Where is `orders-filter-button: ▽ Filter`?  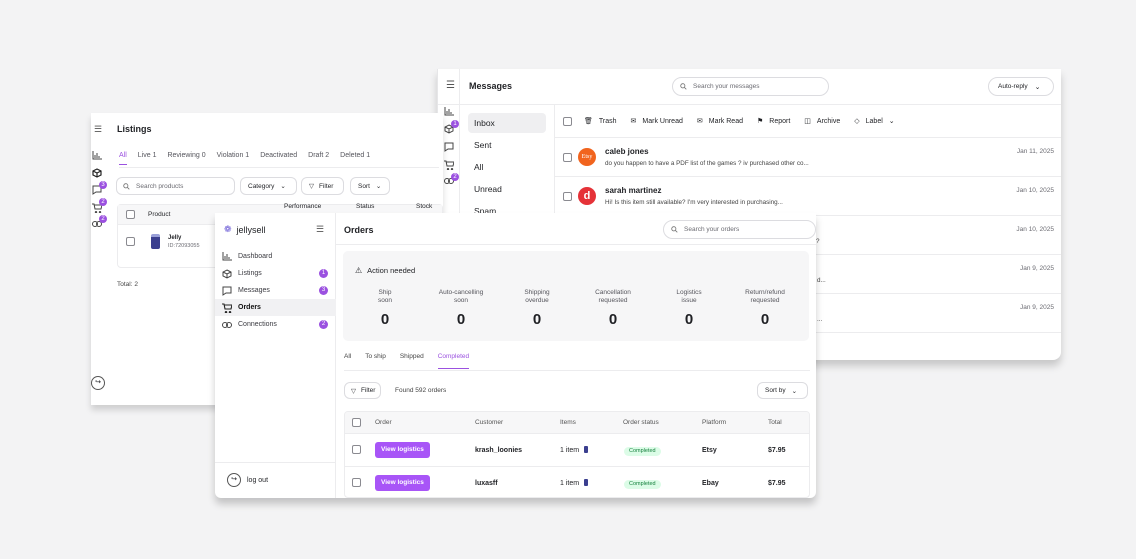 orders-filter-button: ▽ Filter is located at coordinates (362, 390).